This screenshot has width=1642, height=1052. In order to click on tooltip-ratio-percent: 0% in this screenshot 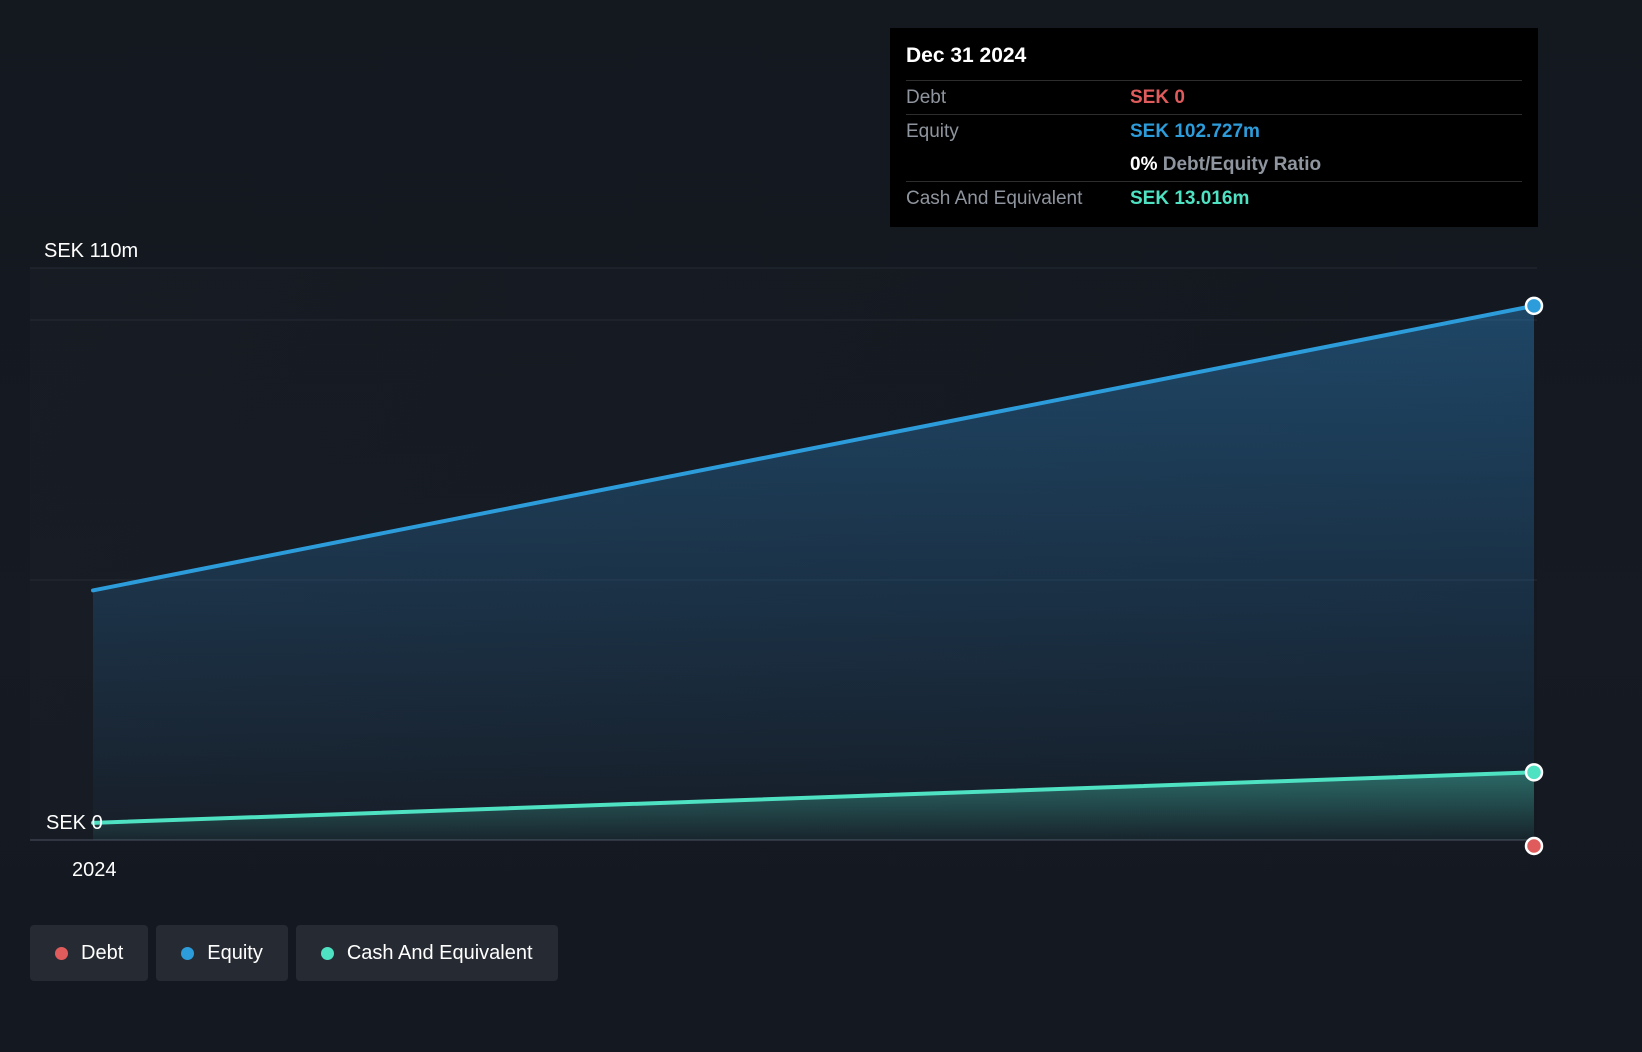, I will do `click(1144, 164)`.